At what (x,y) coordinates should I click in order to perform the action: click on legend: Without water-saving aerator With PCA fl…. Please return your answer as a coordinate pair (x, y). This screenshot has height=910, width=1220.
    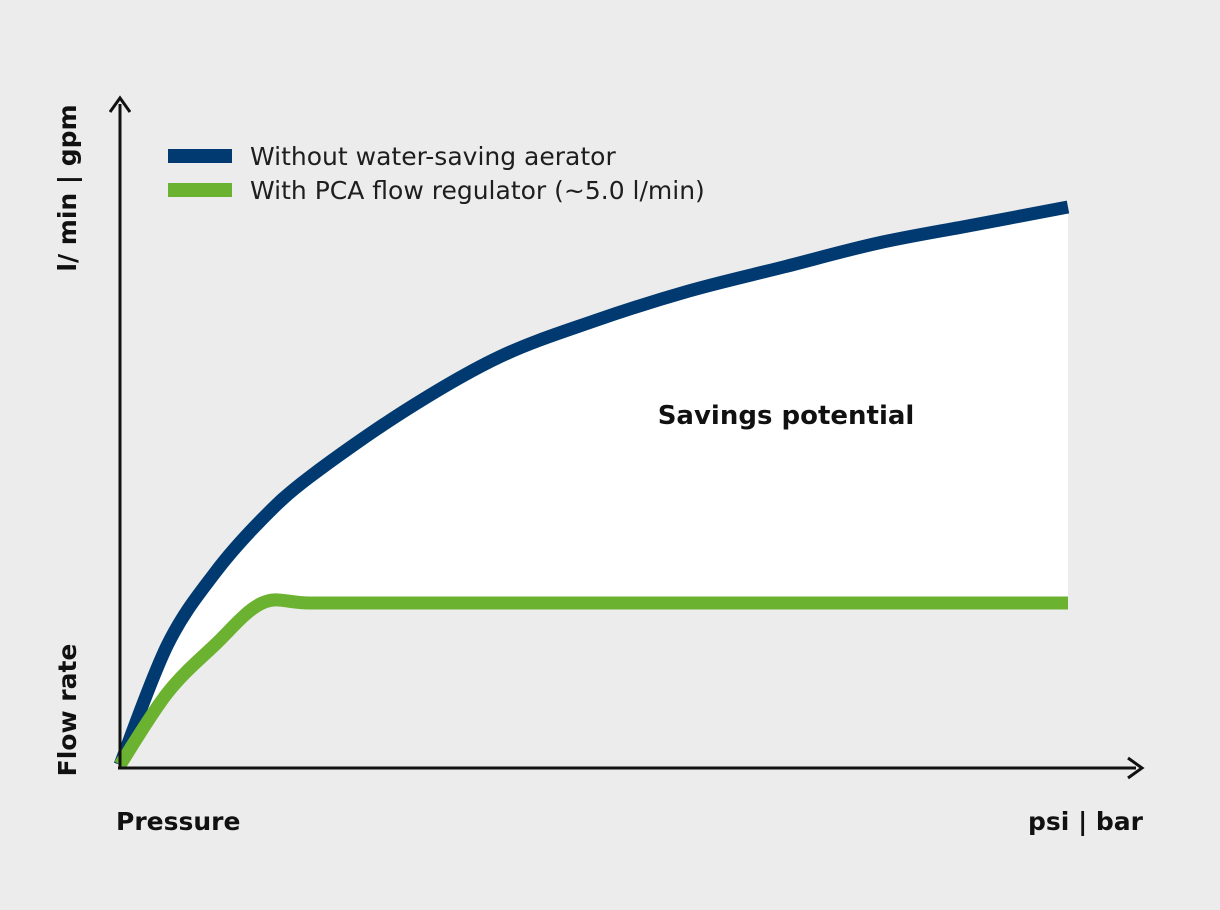
    Looking at the image, I should click on (436, 173).